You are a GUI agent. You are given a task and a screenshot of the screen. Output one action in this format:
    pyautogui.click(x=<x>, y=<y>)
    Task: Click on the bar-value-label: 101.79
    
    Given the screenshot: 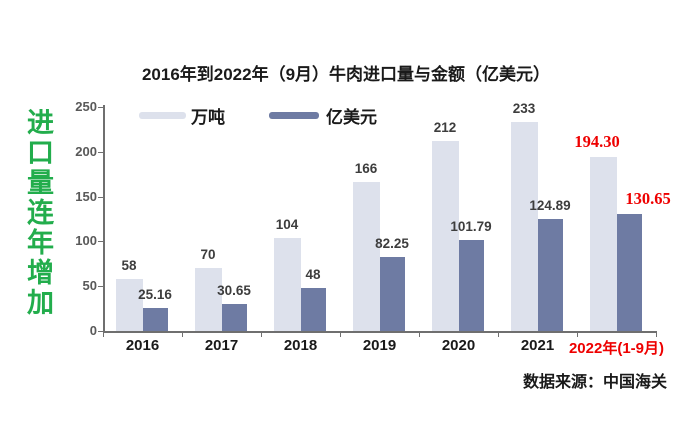 What is the action you would take?
    pyautogui.click(x=471, y=226)
    